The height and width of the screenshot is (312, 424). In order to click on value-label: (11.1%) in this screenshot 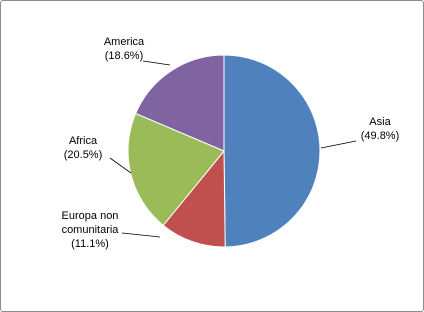, I will do `click(90, 244)`.